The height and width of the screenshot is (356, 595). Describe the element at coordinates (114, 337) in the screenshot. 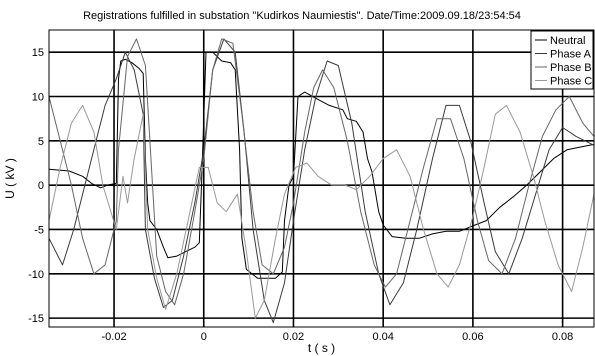

I see `x-tick-label: -0.02` at that location.